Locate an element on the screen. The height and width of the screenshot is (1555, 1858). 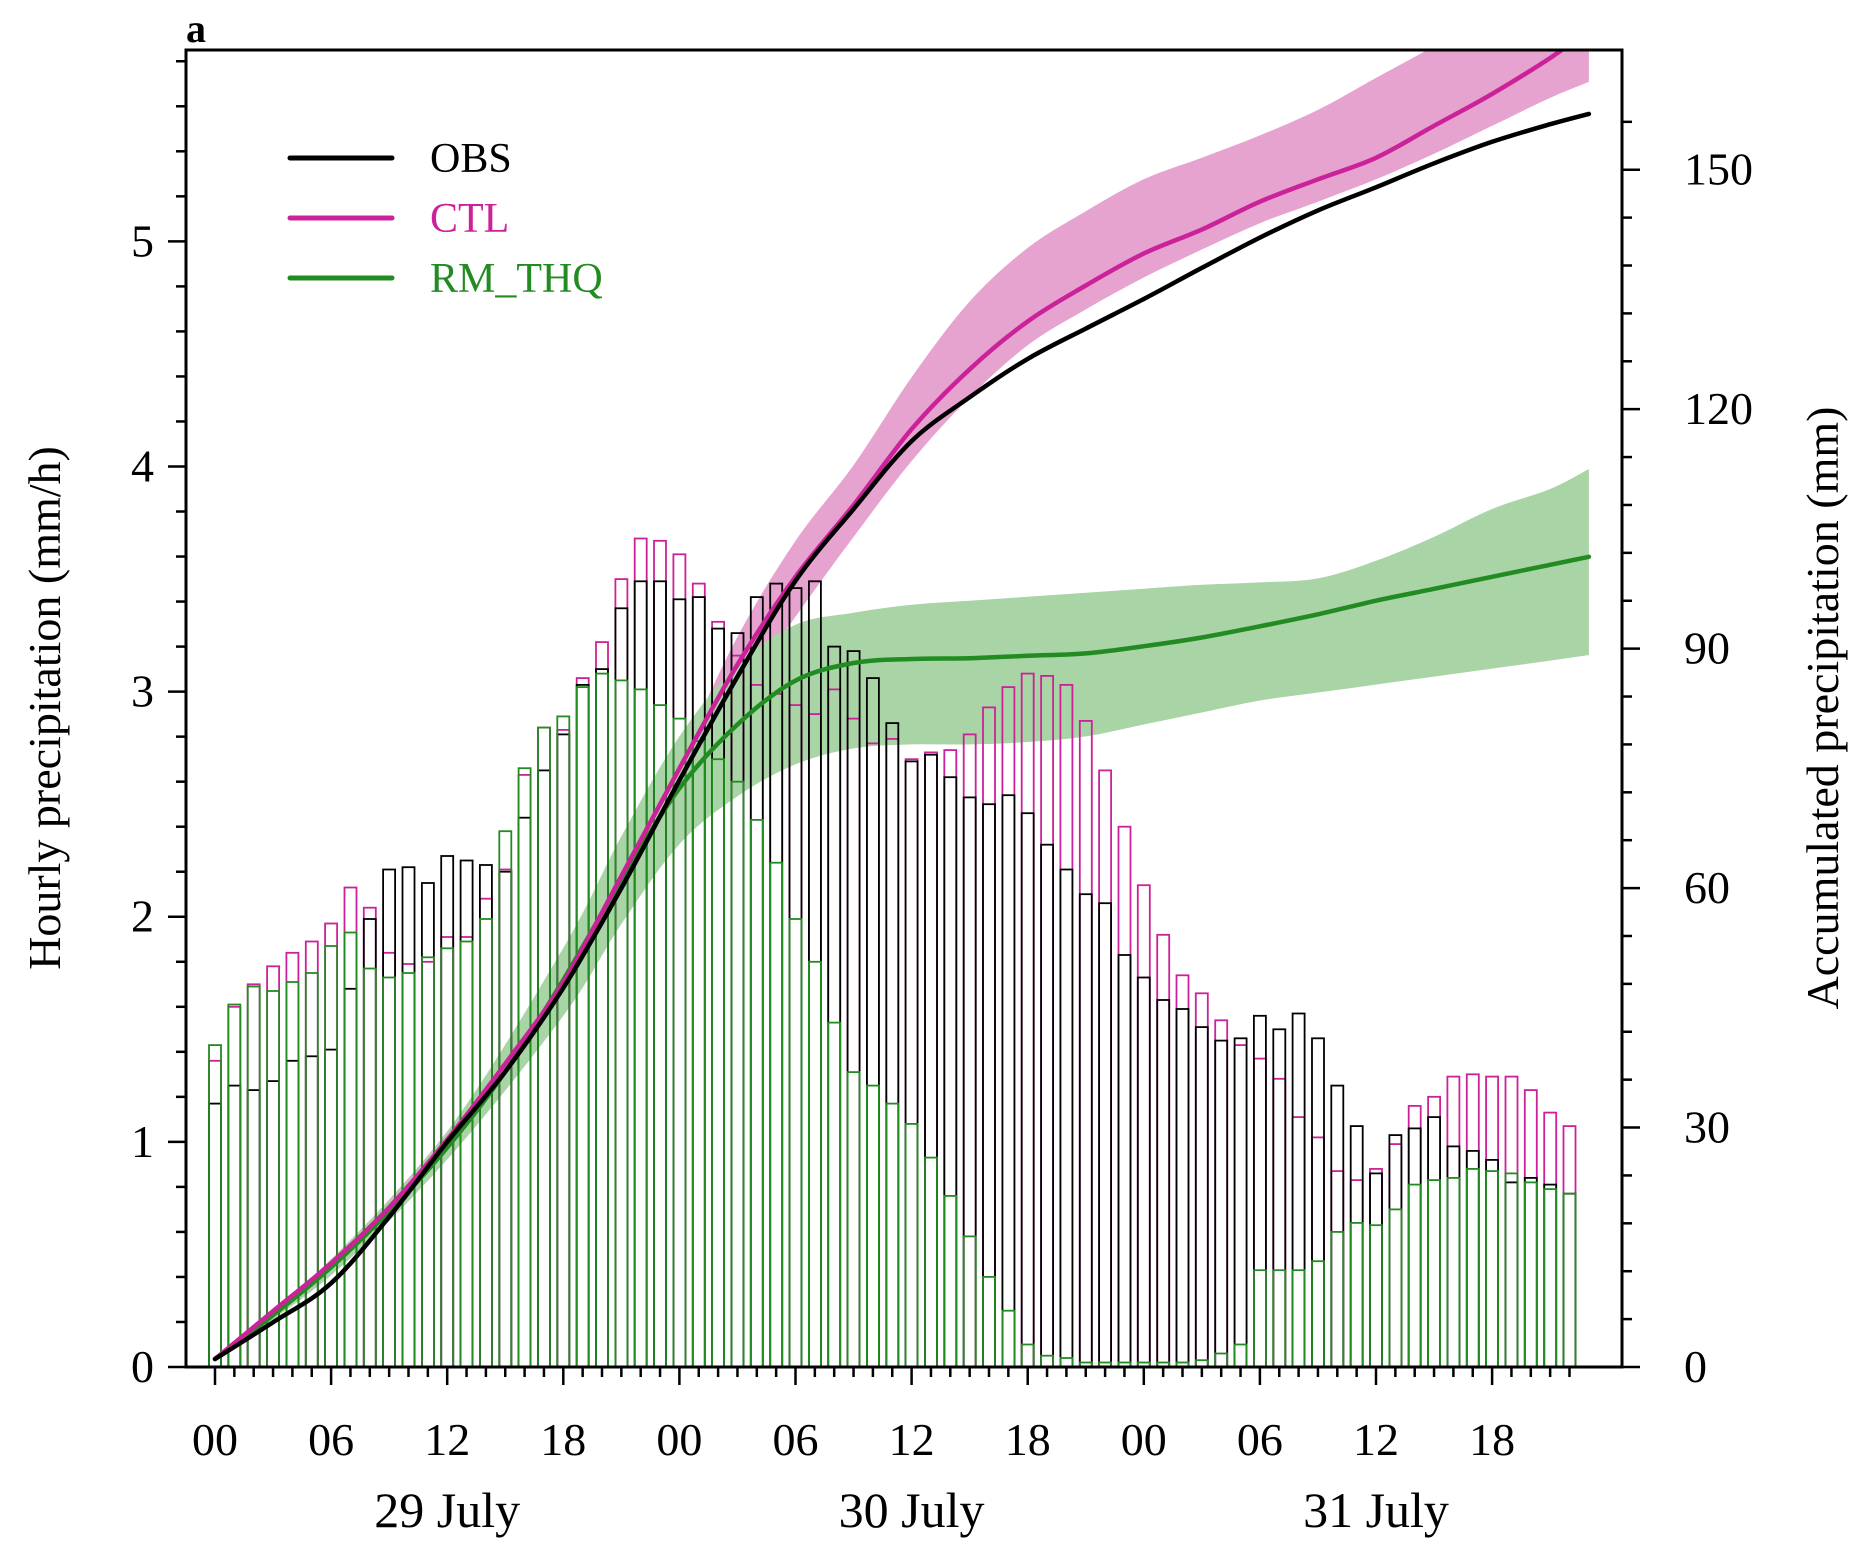
day-label: 30 July is located at coordinates (912, 1510).